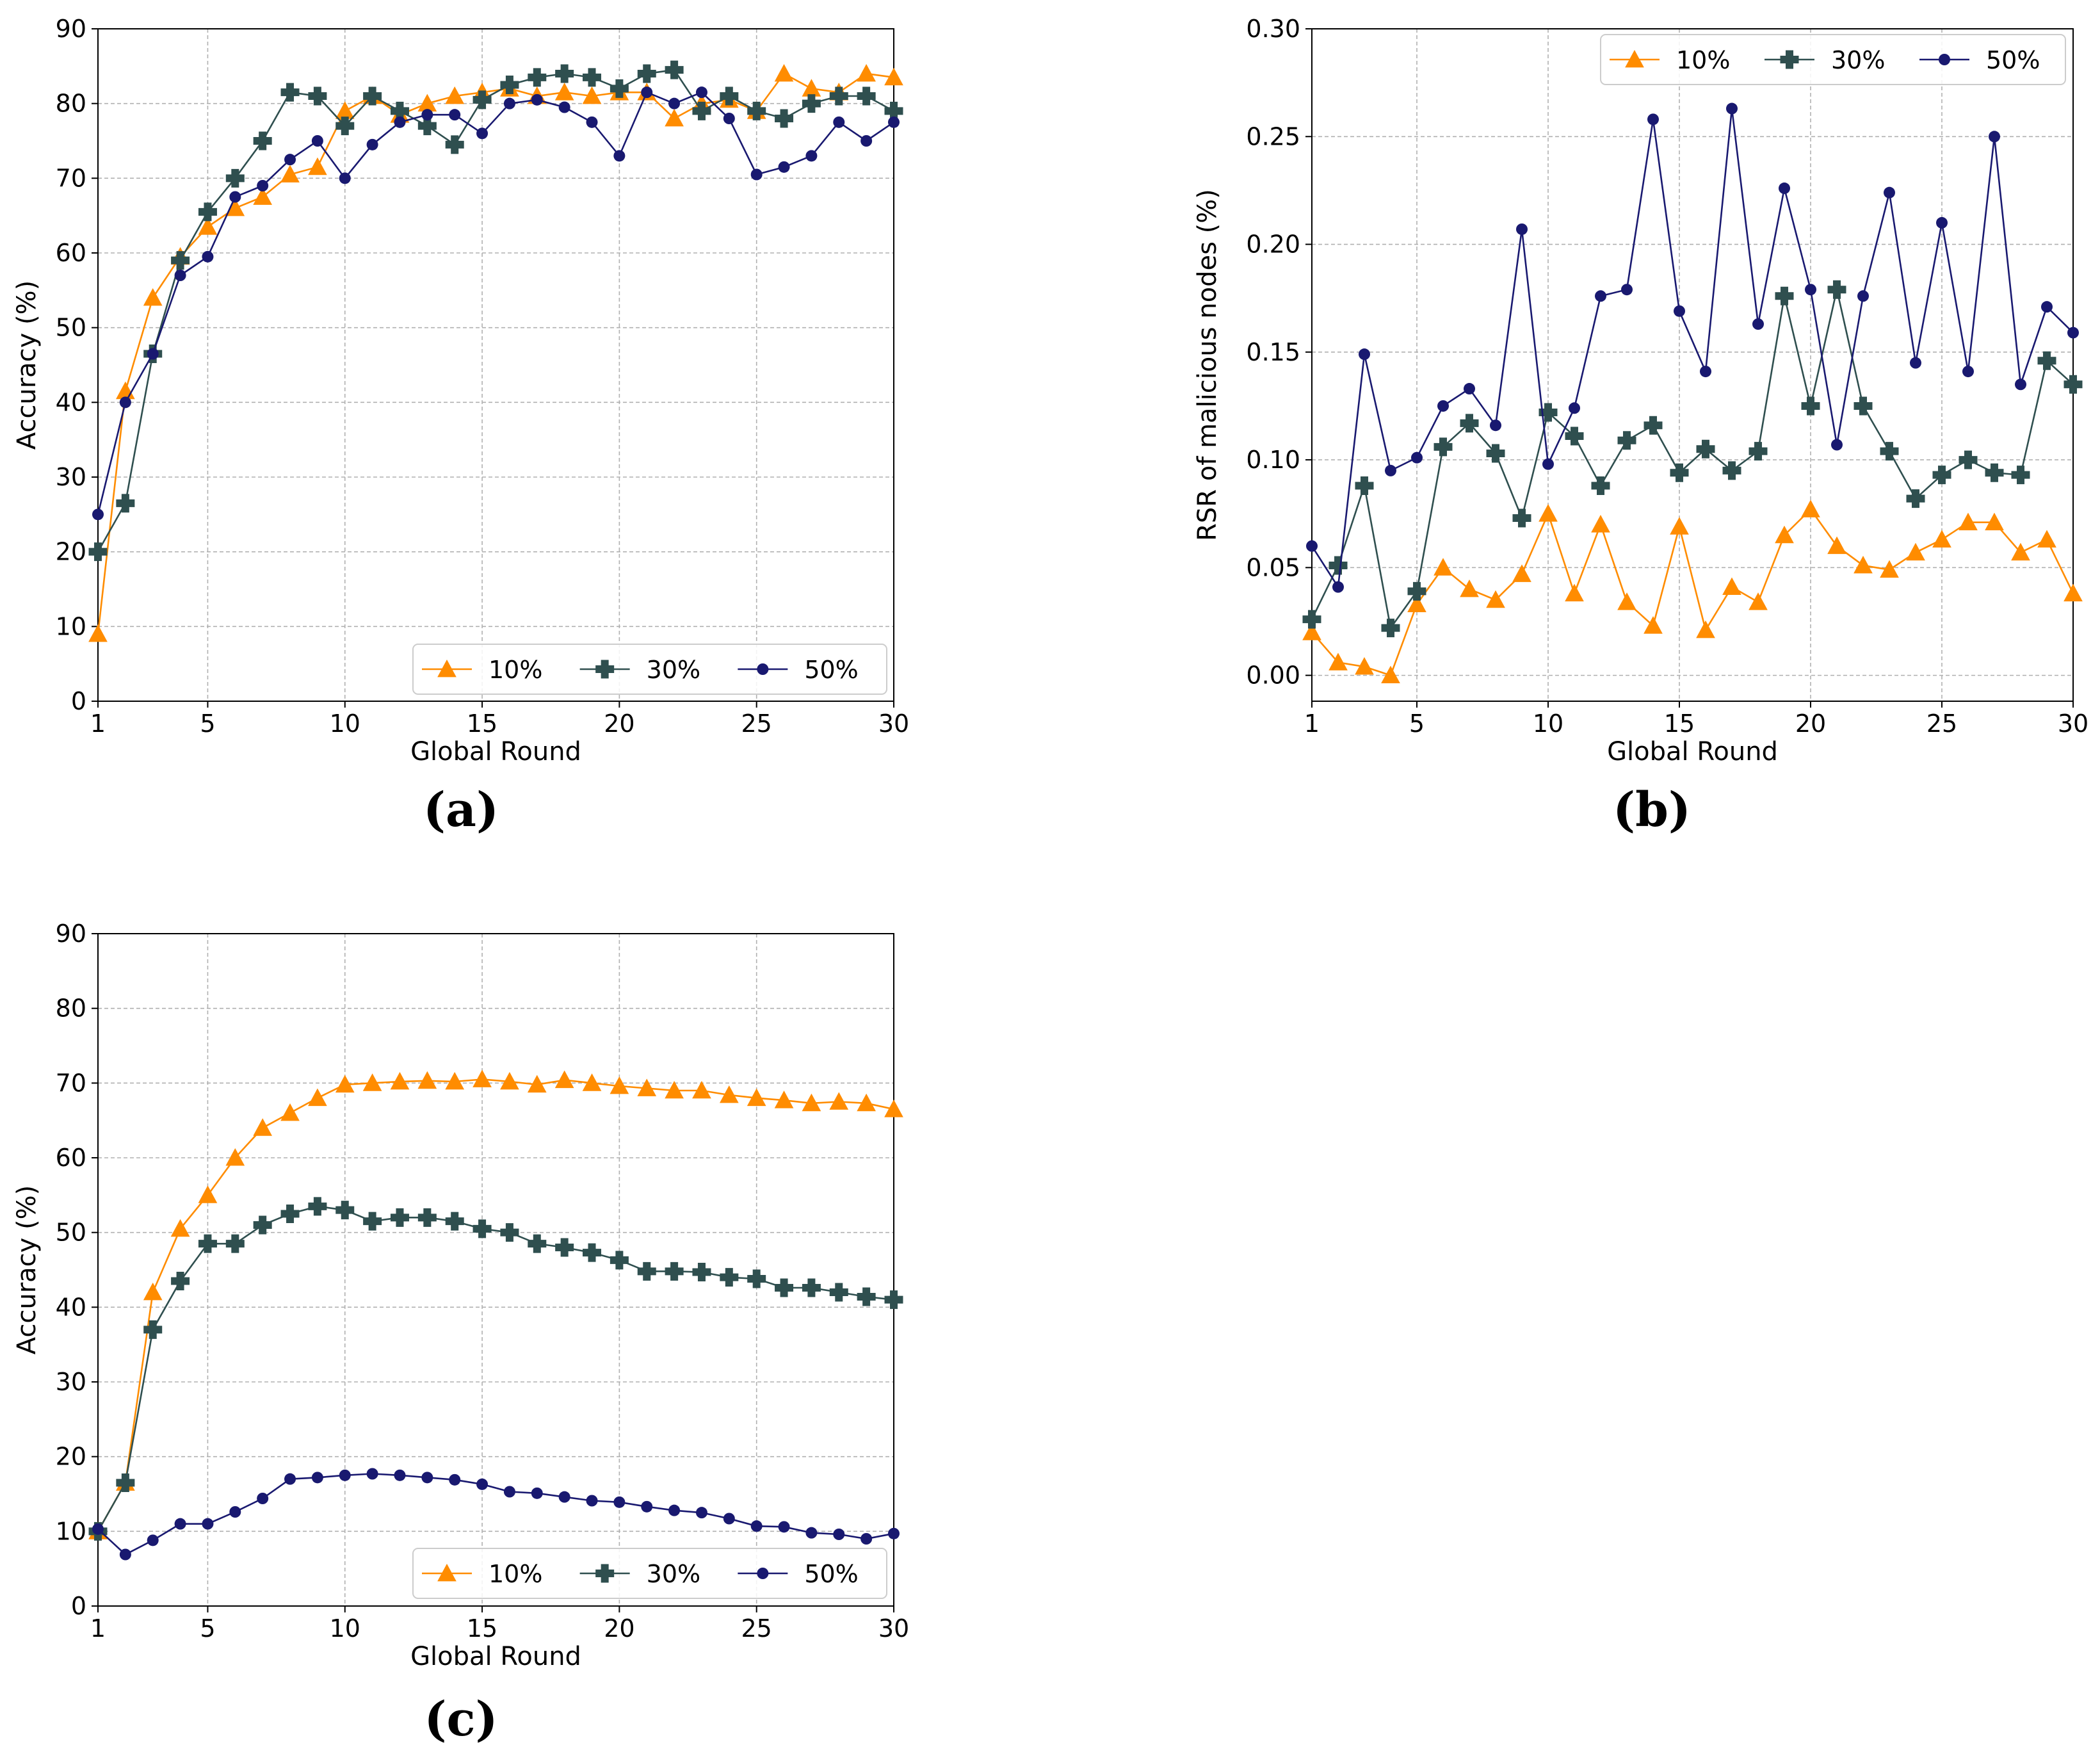 This screenshot has height=1761, width=2100. Describe the element at coordinates (71, 1457) in the screenshot. I see `y-tick-label: 20` at that location.